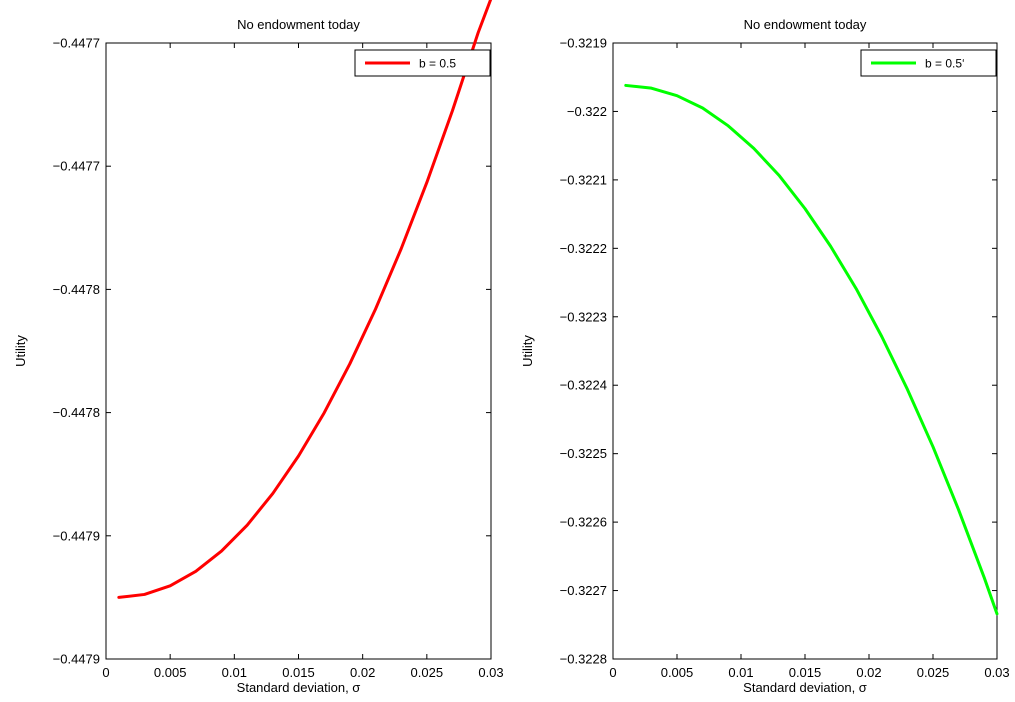  I want to click on legend: b = 0.5, so click(422, 63).